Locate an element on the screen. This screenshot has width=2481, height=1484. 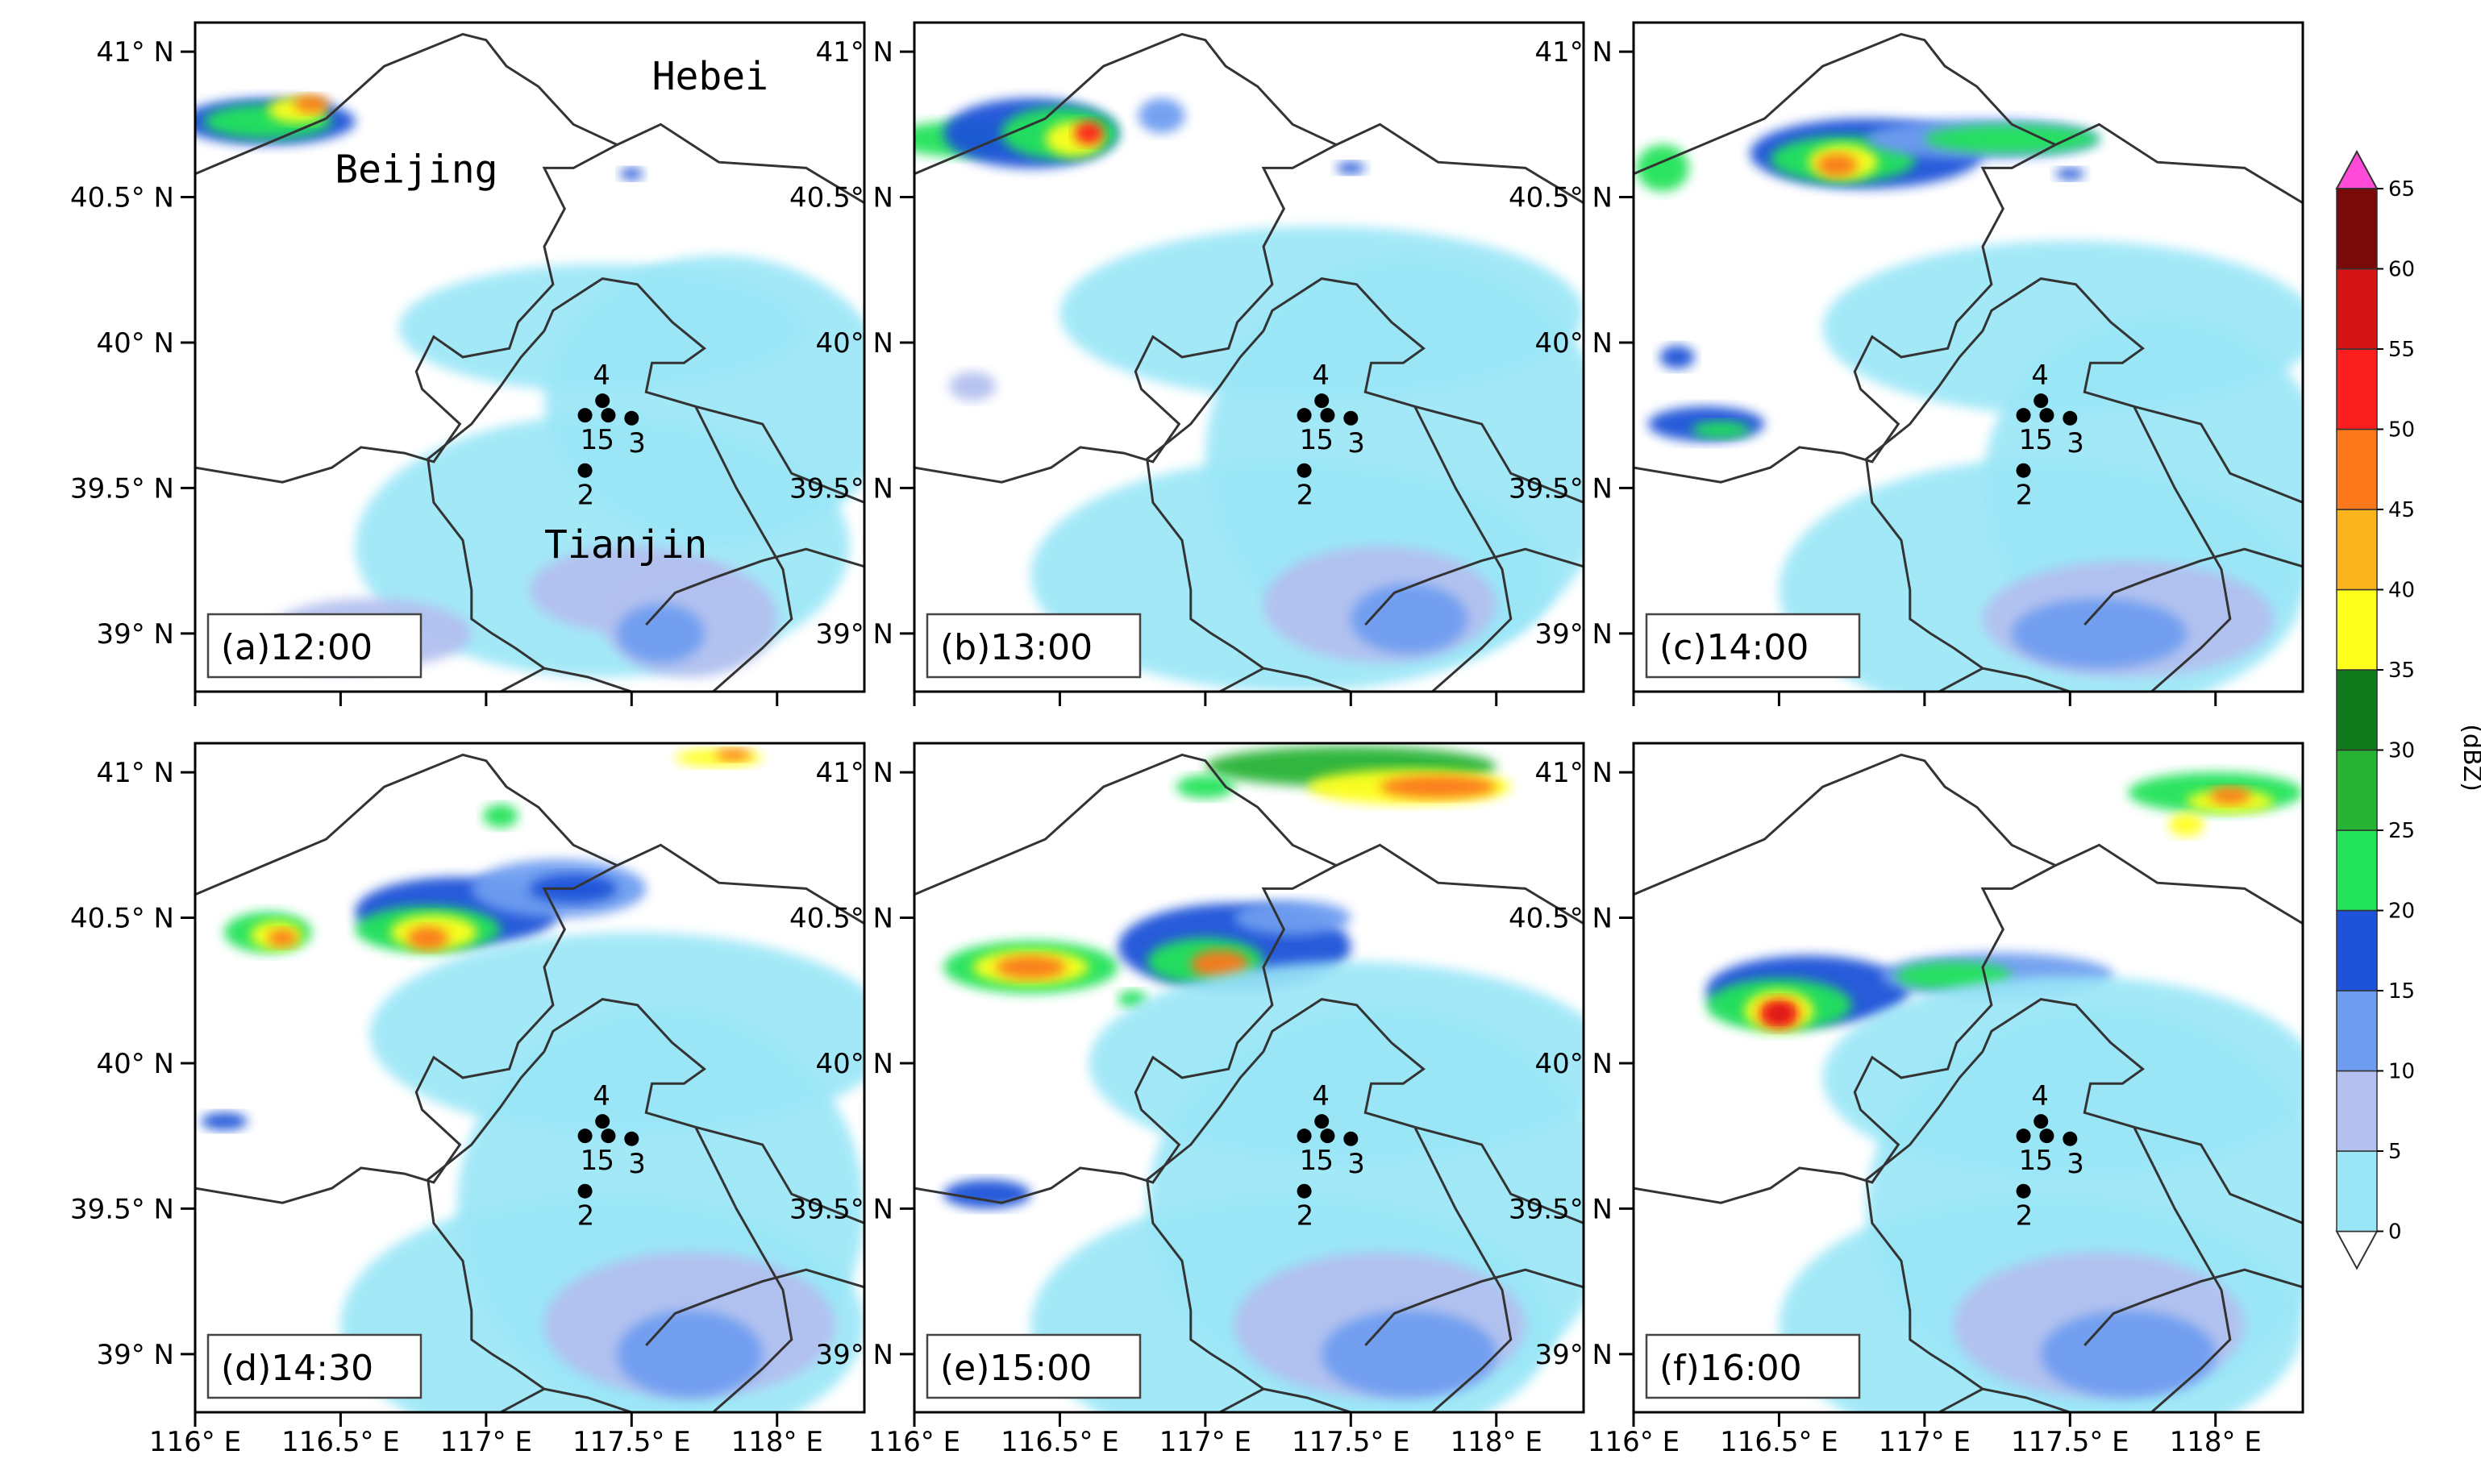
colorbar-under-triangle is located at coordinates (2357, 1250).